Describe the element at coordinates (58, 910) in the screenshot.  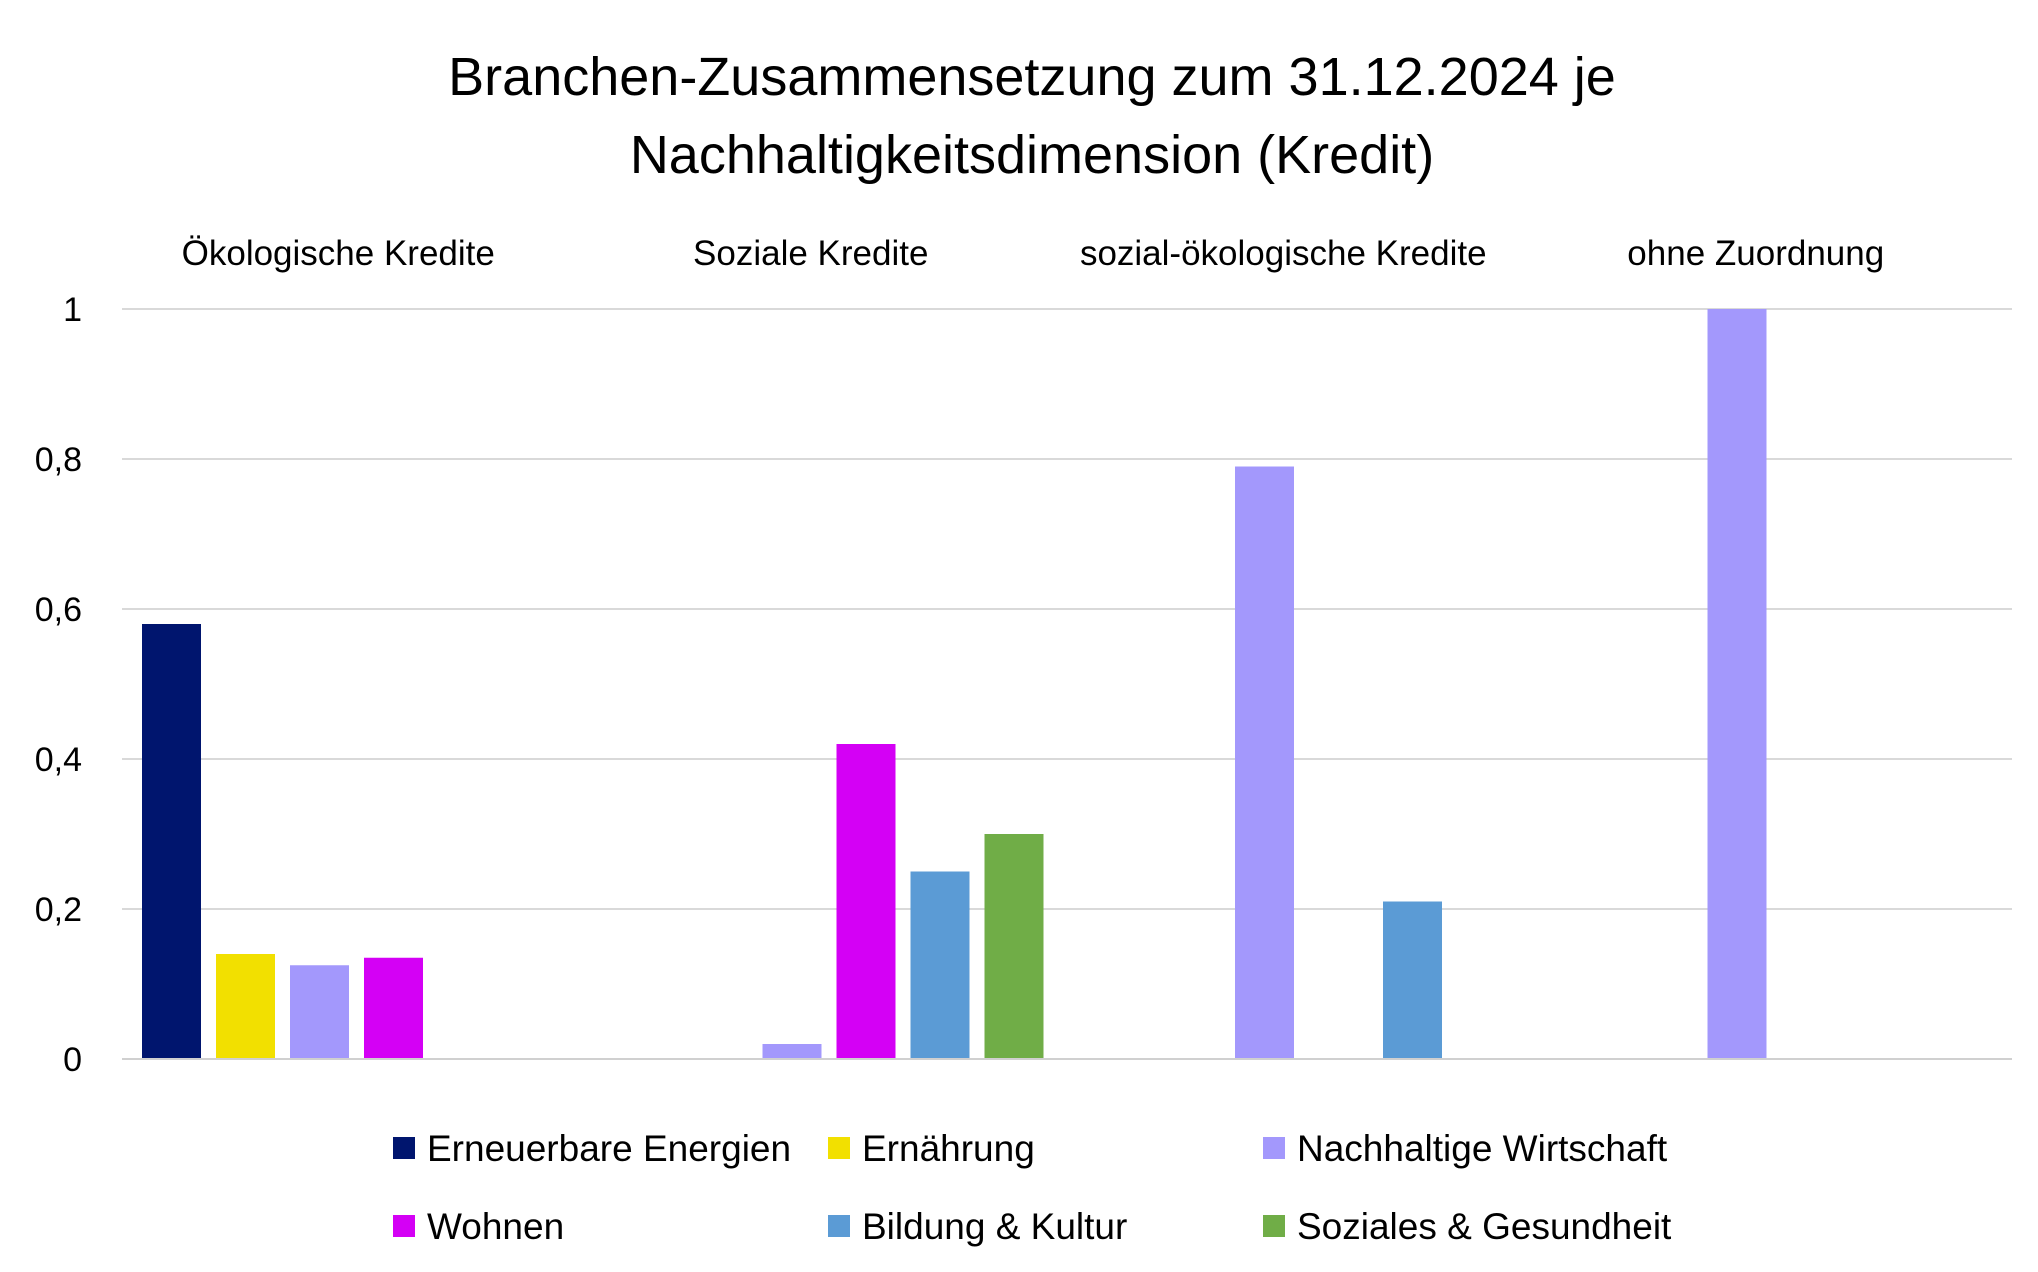
I see `y-tick-label: 0,2` at that location.